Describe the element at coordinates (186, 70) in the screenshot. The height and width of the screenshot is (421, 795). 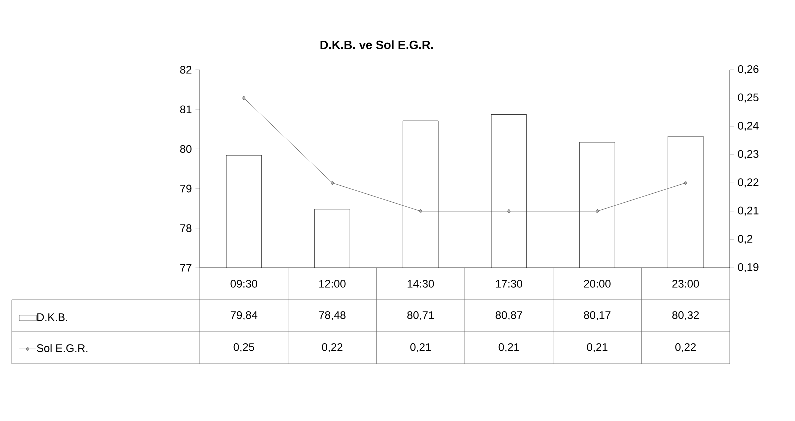
I see `y-tick-label: 82` at that location.